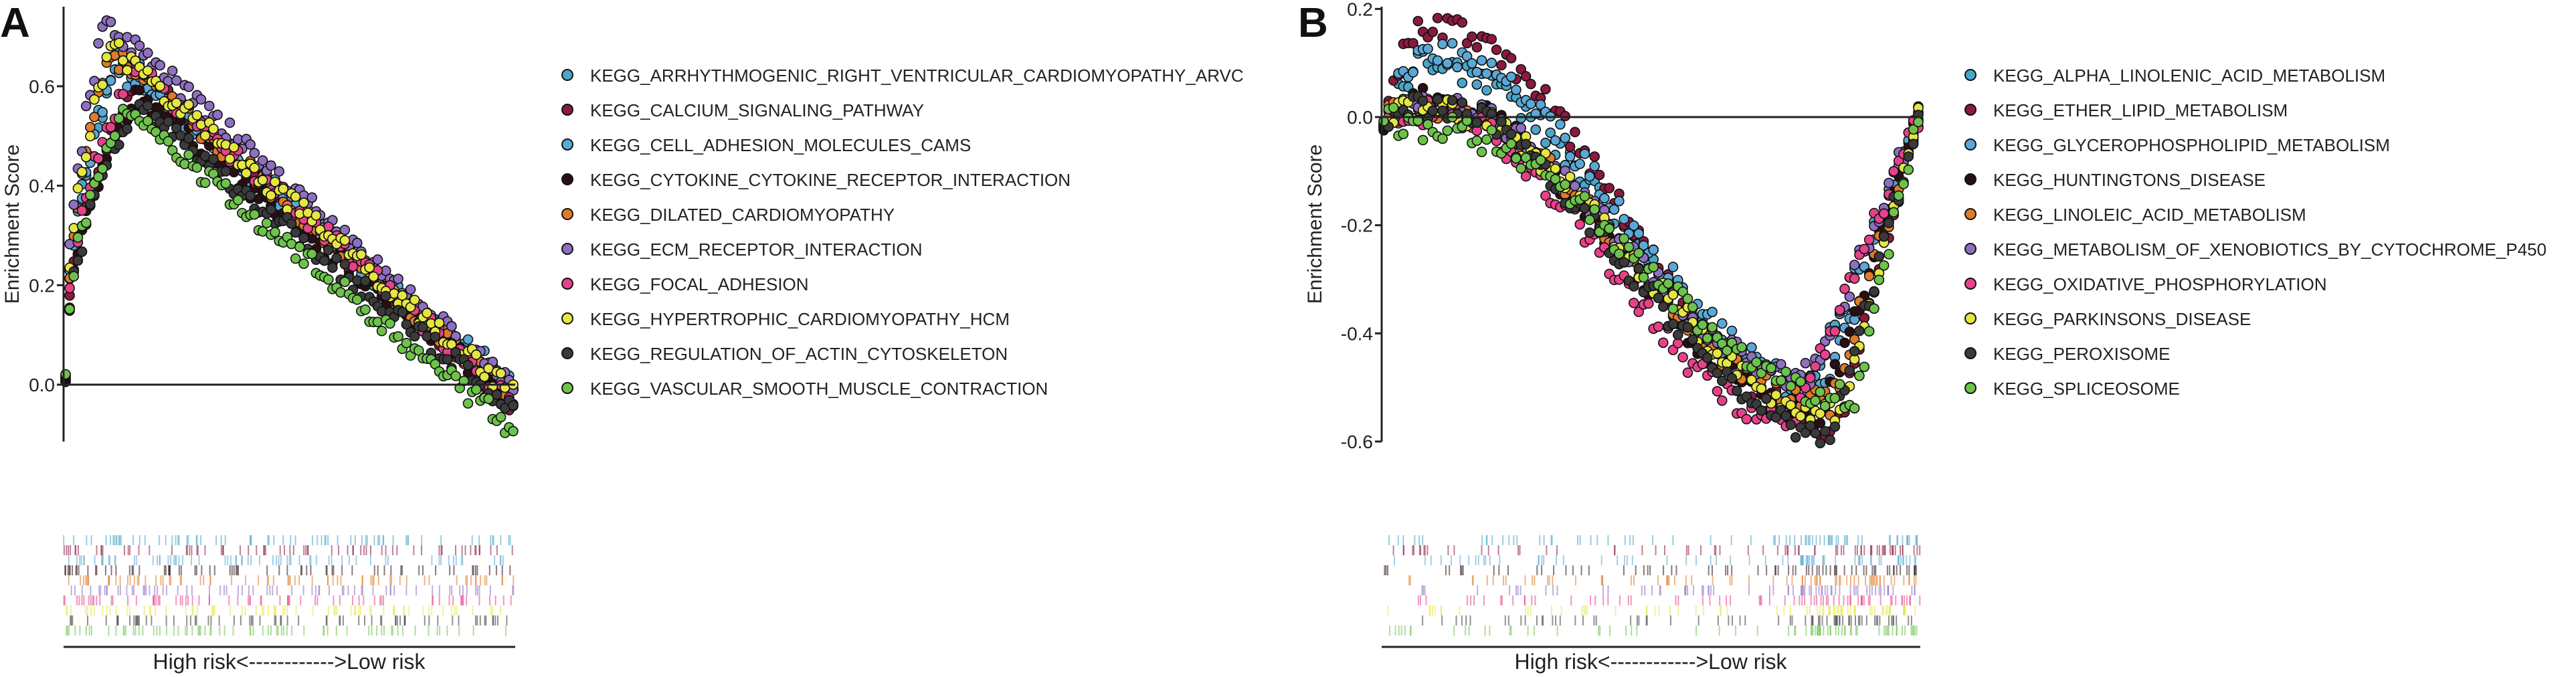 This screenshot has height=677, width=2576. I want to click on y-tick-label: 0.2, so click(42, 285).